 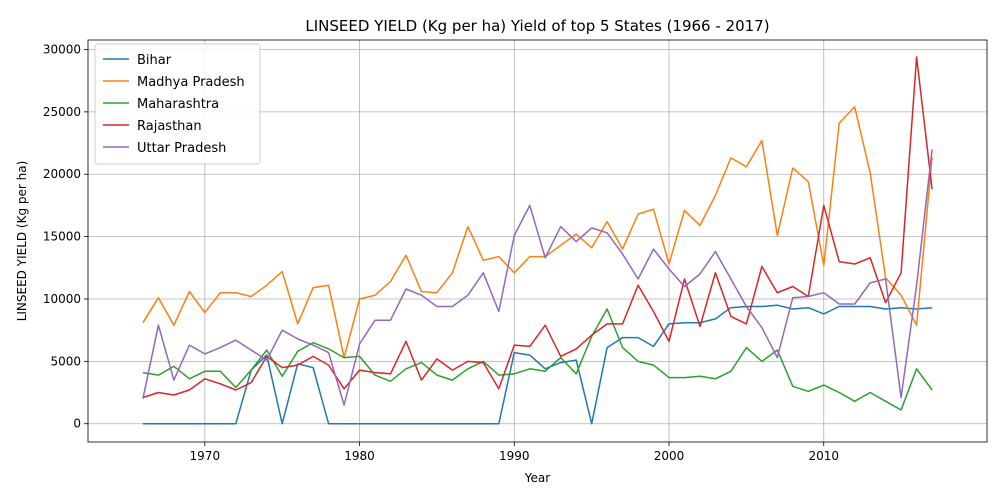 I want to click on y-tick-label: 5000, so click(x=65, y=361).